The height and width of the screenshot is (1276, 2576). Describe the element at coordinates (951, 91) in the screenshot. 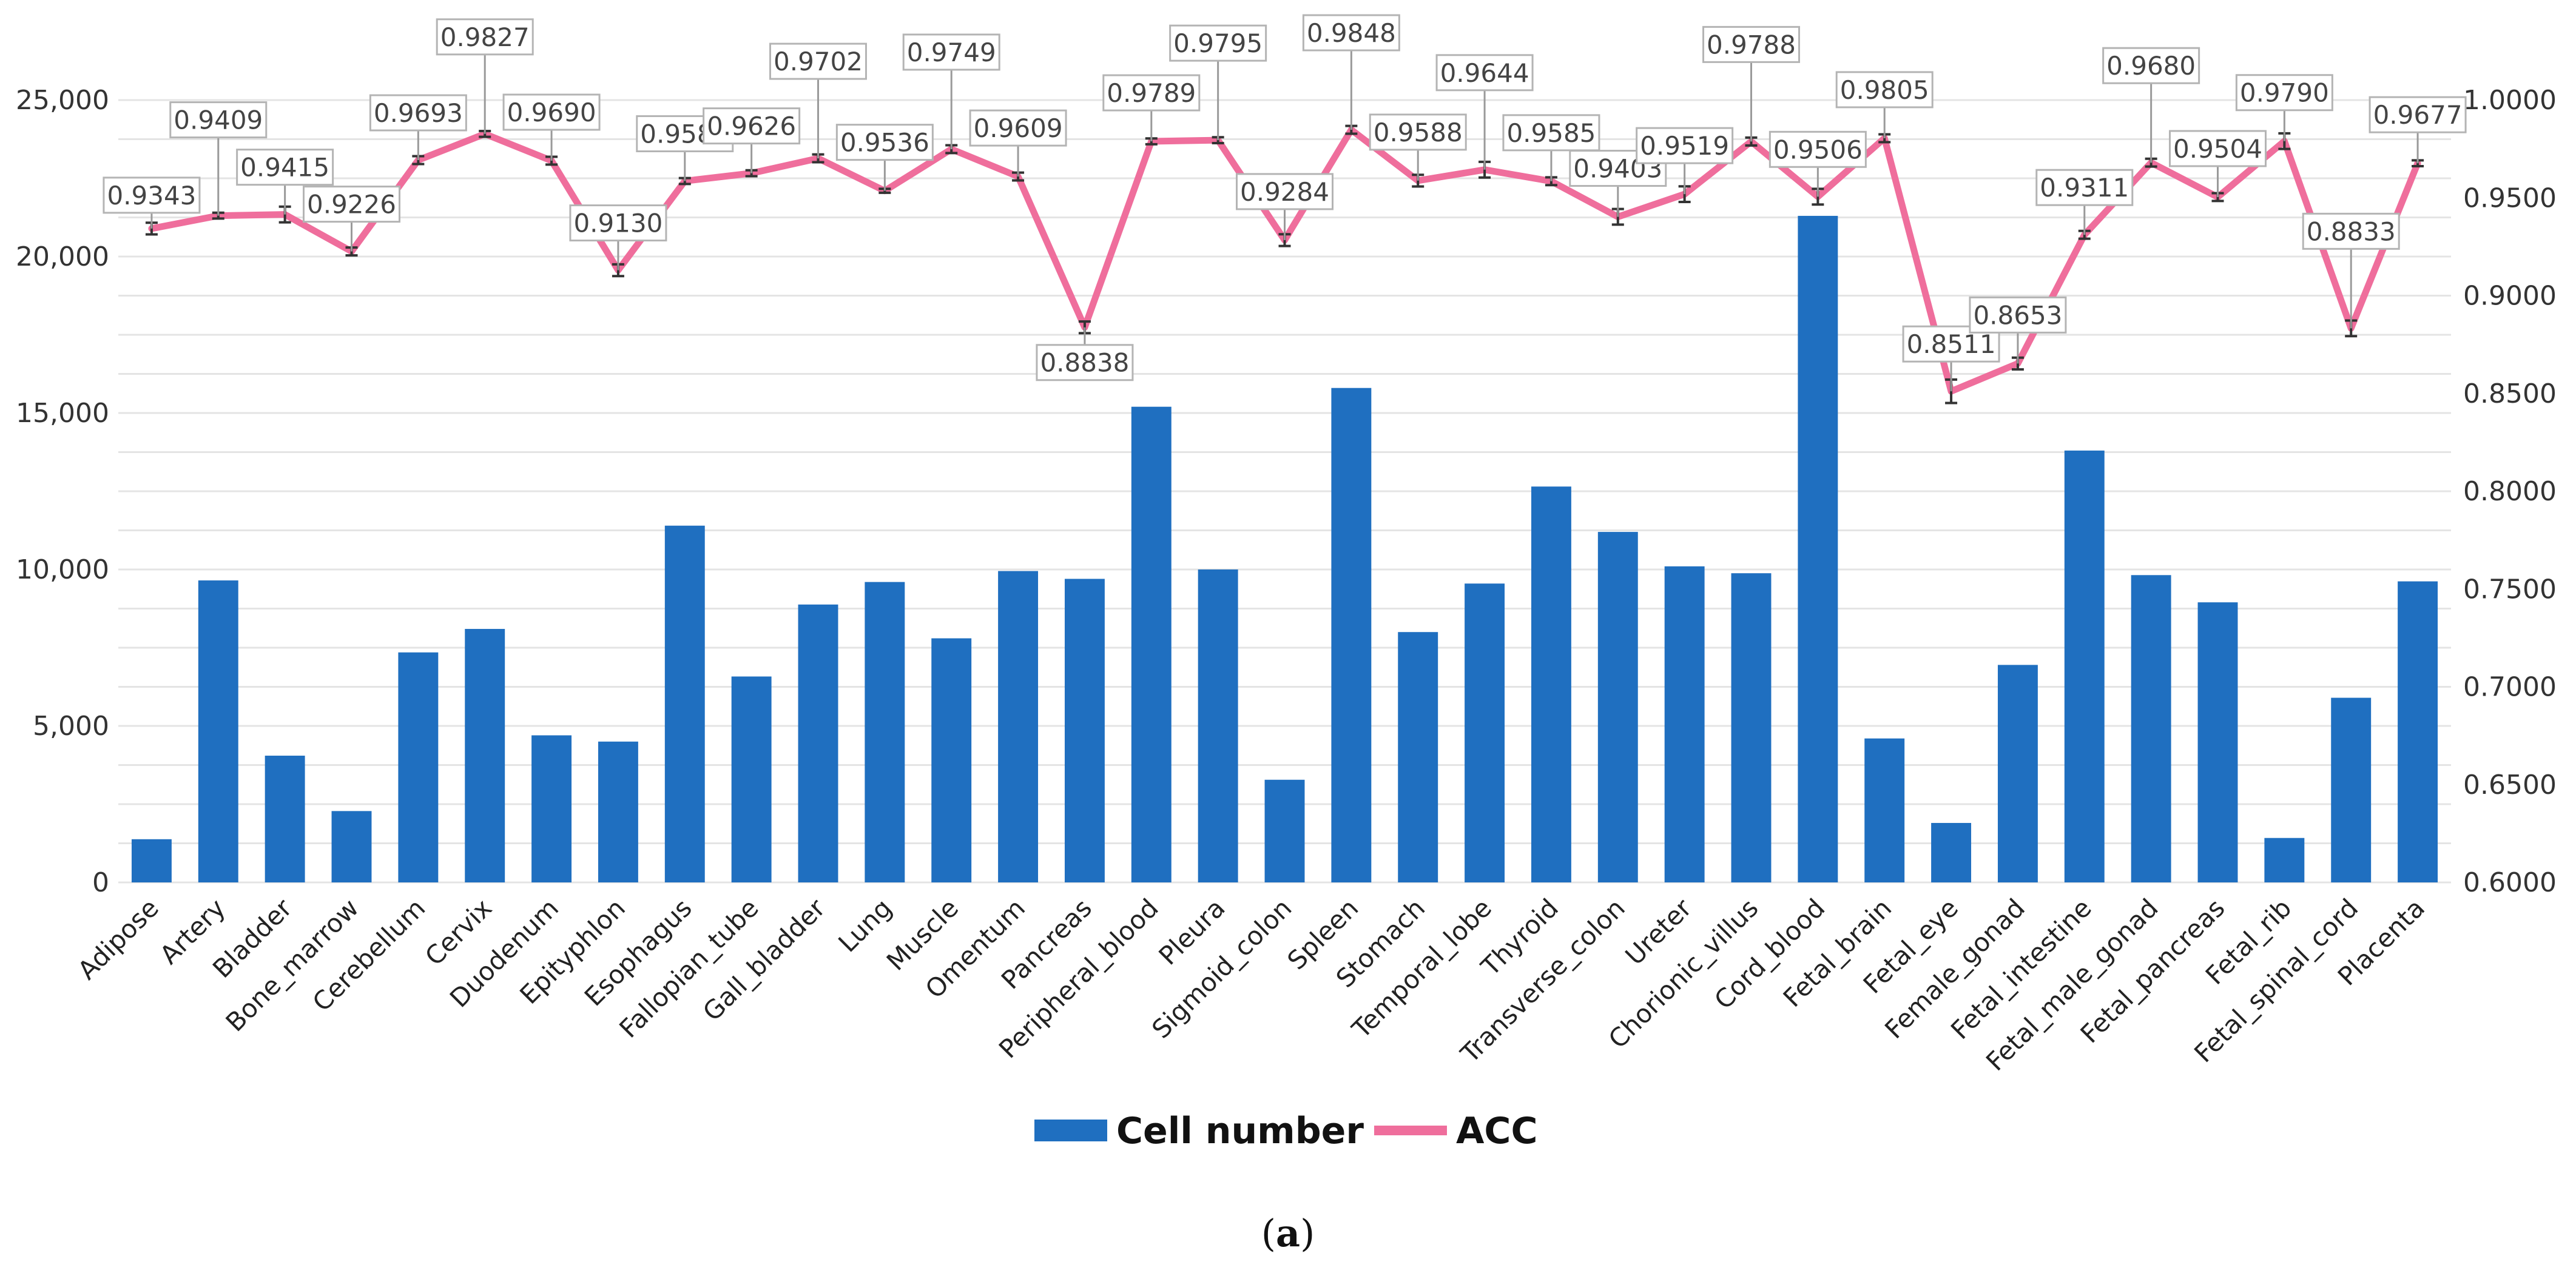

I see `acc-label-muscle: 0.9749` at that location.